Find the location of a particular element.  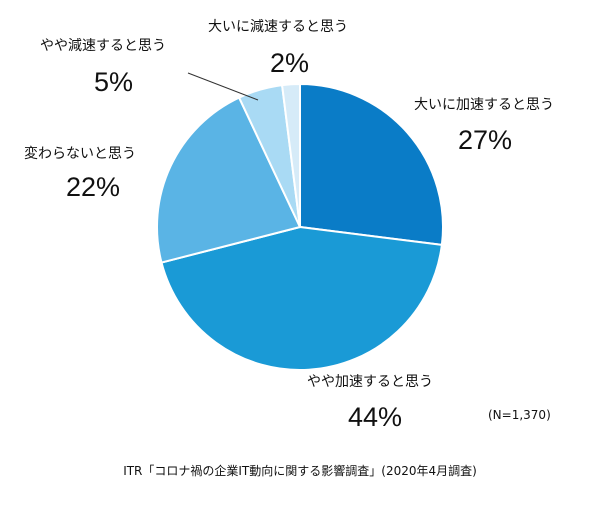

slice-label-greatly-accelerate: 大いに加速すると思う is located at coordinates (484, 105).